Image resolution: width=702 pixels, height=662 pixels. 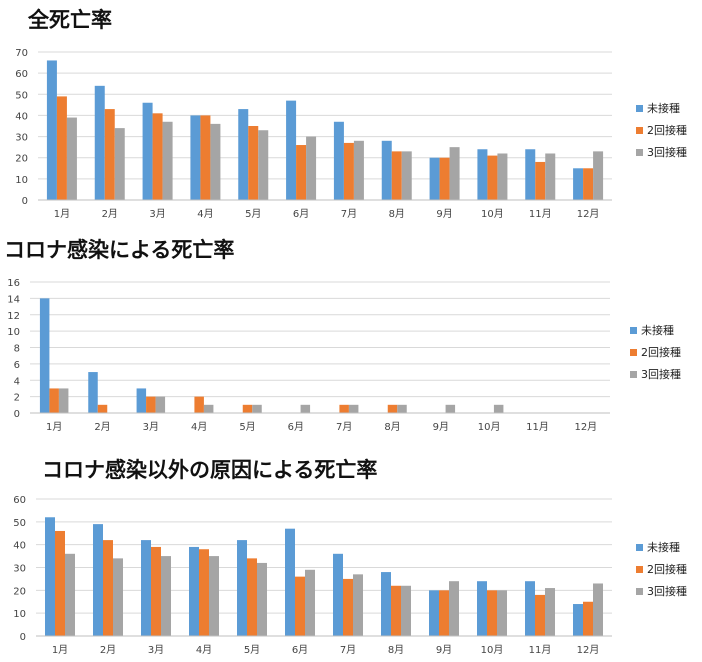 What do you see at coordinates (17, 414) in the screenshot?
I see `y-tick-label: 0` at bounding box center [17, 414].